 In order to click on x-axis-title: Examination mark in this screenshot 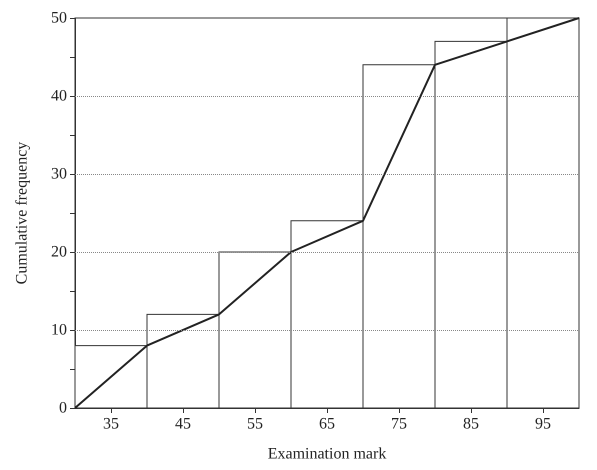, I will do `click(327, 454)`.